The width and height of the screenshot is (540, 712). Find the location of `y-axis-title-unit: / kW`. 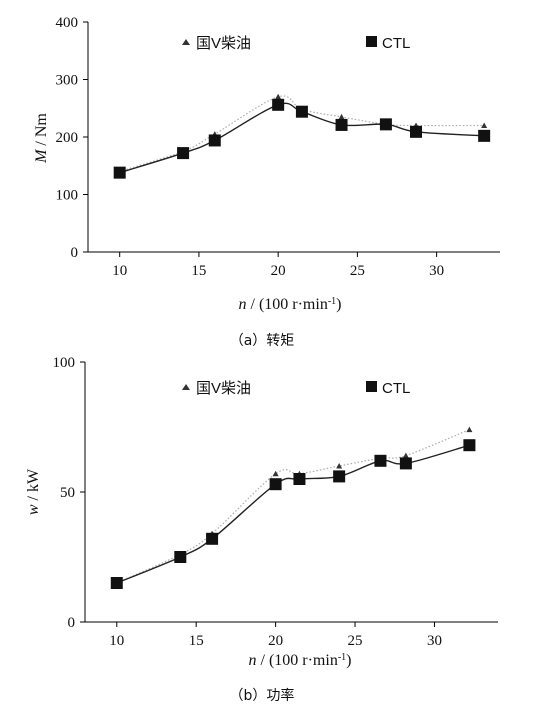

y-axis-title-unit: / kW is located at coordinates (33, 486).